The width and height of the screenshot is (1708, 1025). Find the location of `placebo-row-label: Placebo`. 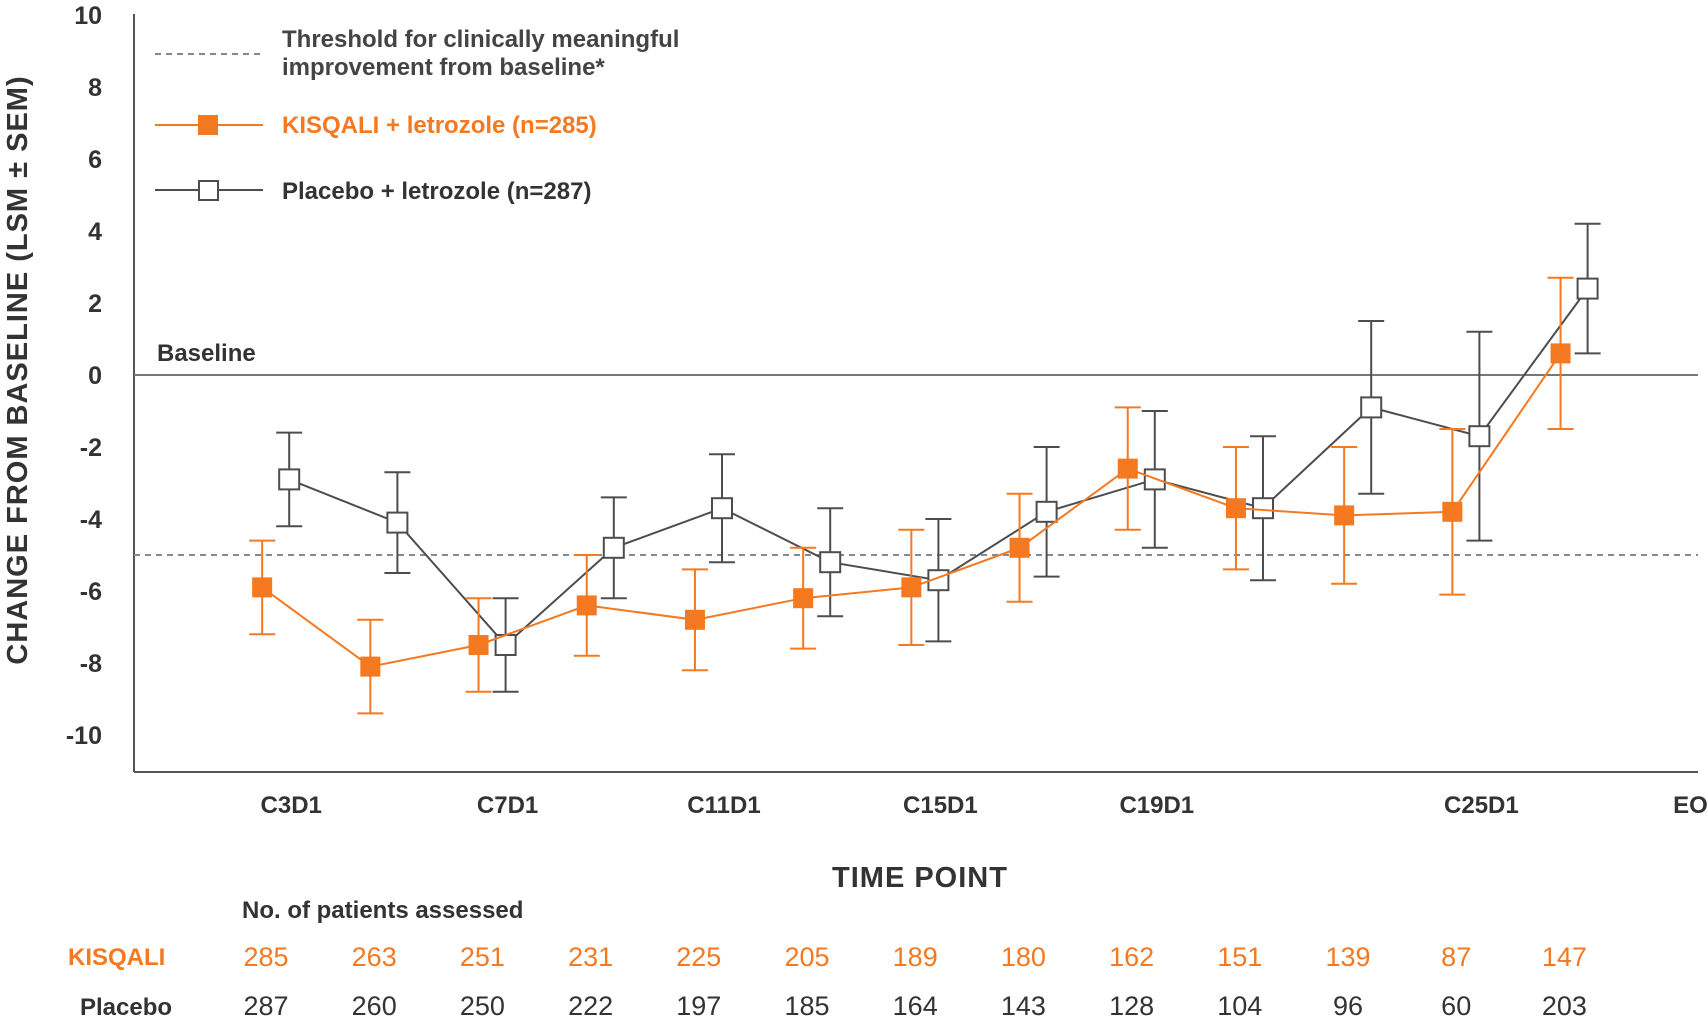

placebo-row-label: Placebo is located at coordinates (126, 1007).